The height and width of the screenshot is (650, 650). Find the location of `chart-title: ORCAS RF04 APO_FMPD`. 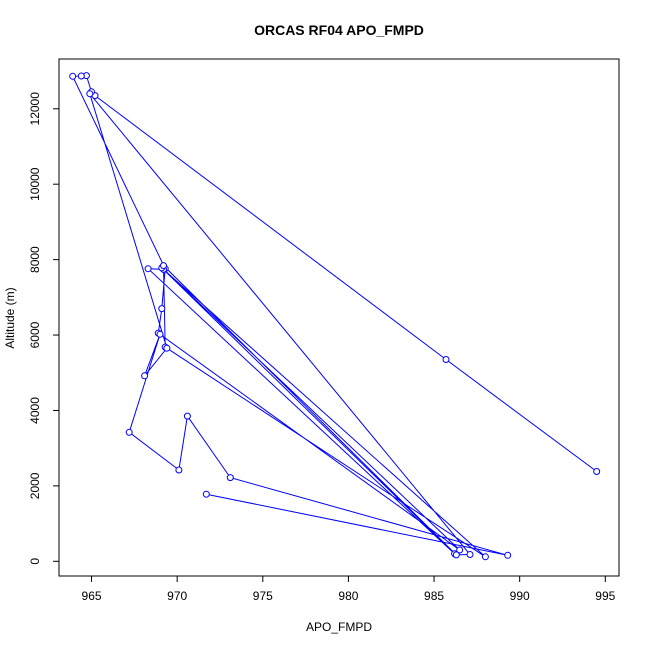

chart-title: ORCAS RF04 APO_FMPD is located at coordinates (339, 30).